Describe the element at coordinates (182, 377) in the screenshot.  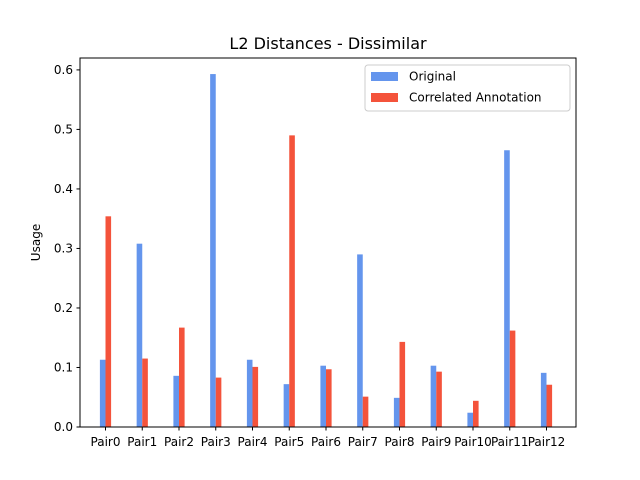
I see `bar-correlated-pair2` at that location.